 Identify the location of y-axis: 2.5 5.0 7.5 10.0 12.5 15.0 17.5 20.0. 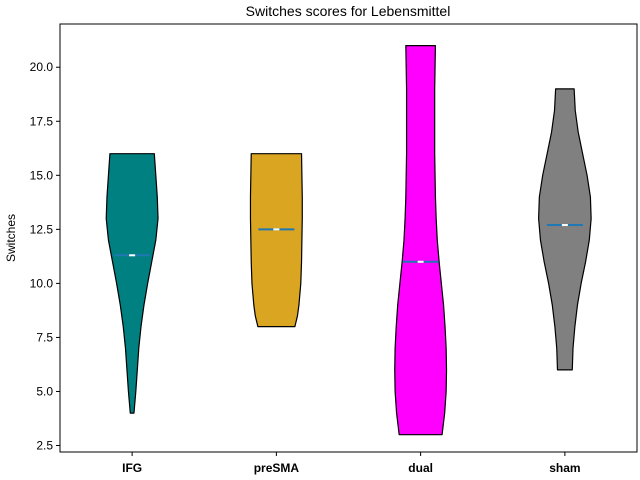
(45, 256).